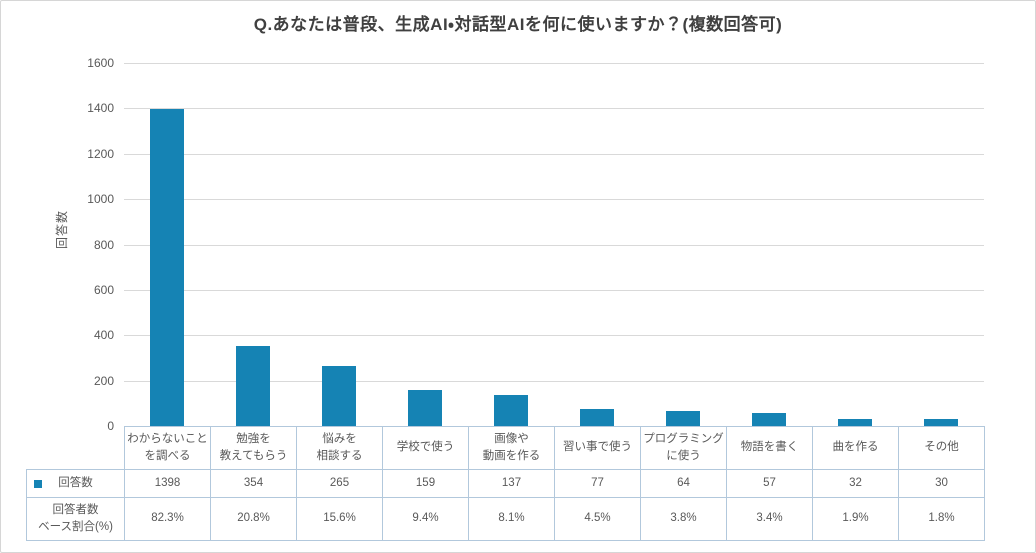  What do you see at coordinates (103, 380) in the screenshot?
I see `y-axis-tick-label: 200` at bounding box center [103, 380].